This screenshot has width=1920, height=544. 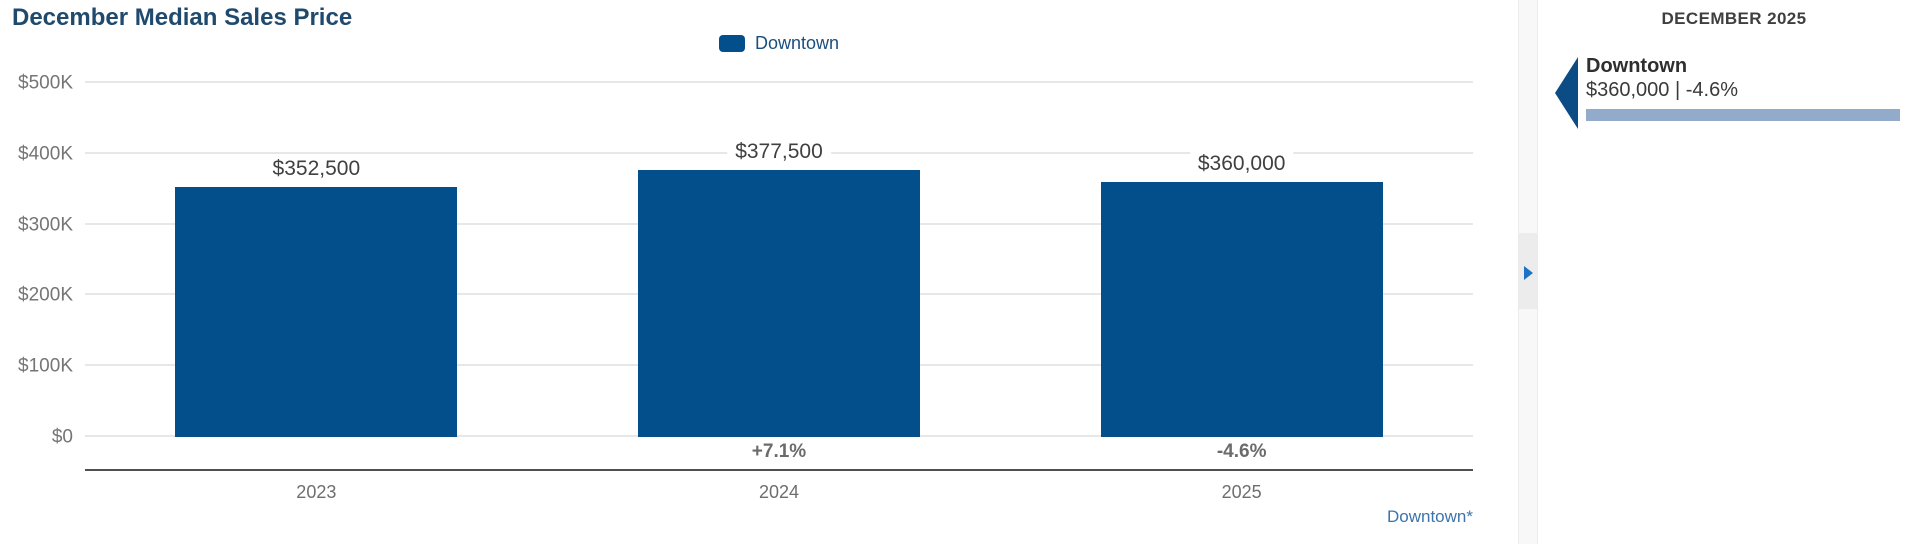 I want to click on legend-label: Downtown, so click(x=797, y=42).